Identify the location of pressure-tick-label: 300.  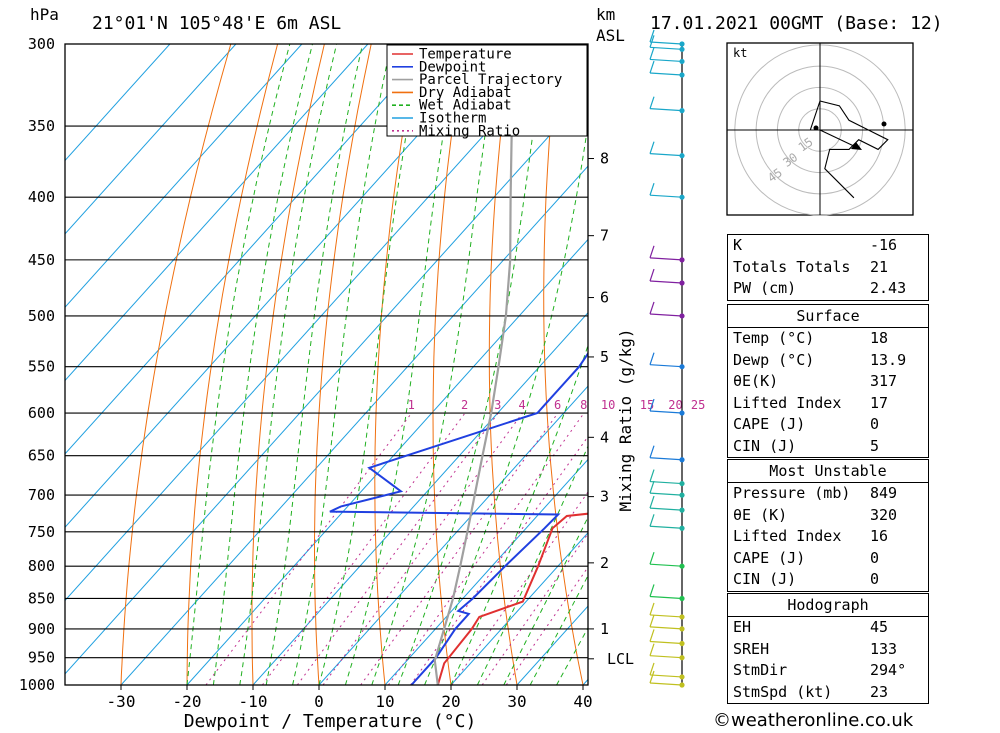
(41, 44).